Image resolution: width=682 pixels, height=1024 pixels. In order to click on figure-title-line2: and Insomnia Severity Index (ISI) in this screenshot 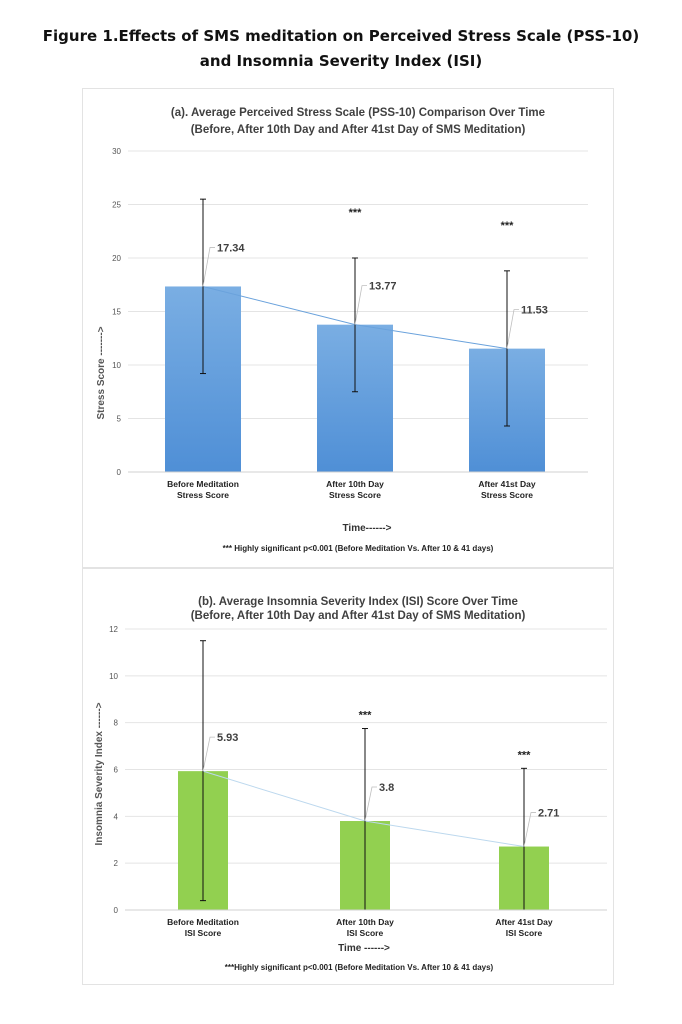, I will do `click(341, 61)`.